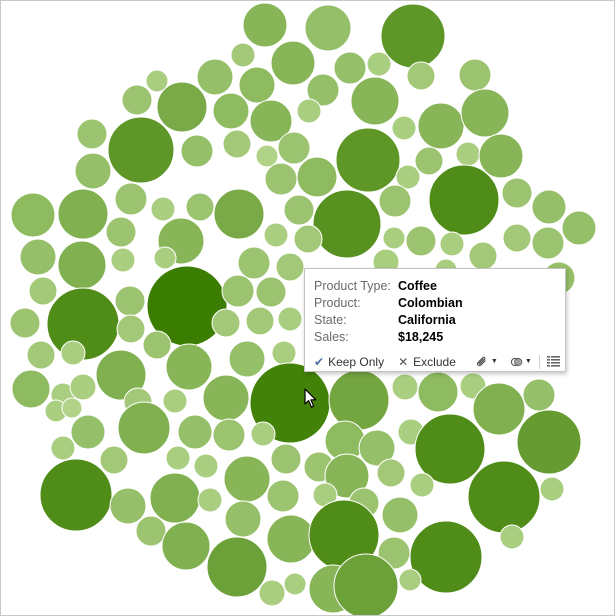 The width and height of the screenshot is (615, 616). I want to click on exclude-button: ✕ Exclude, so click(427, 361).